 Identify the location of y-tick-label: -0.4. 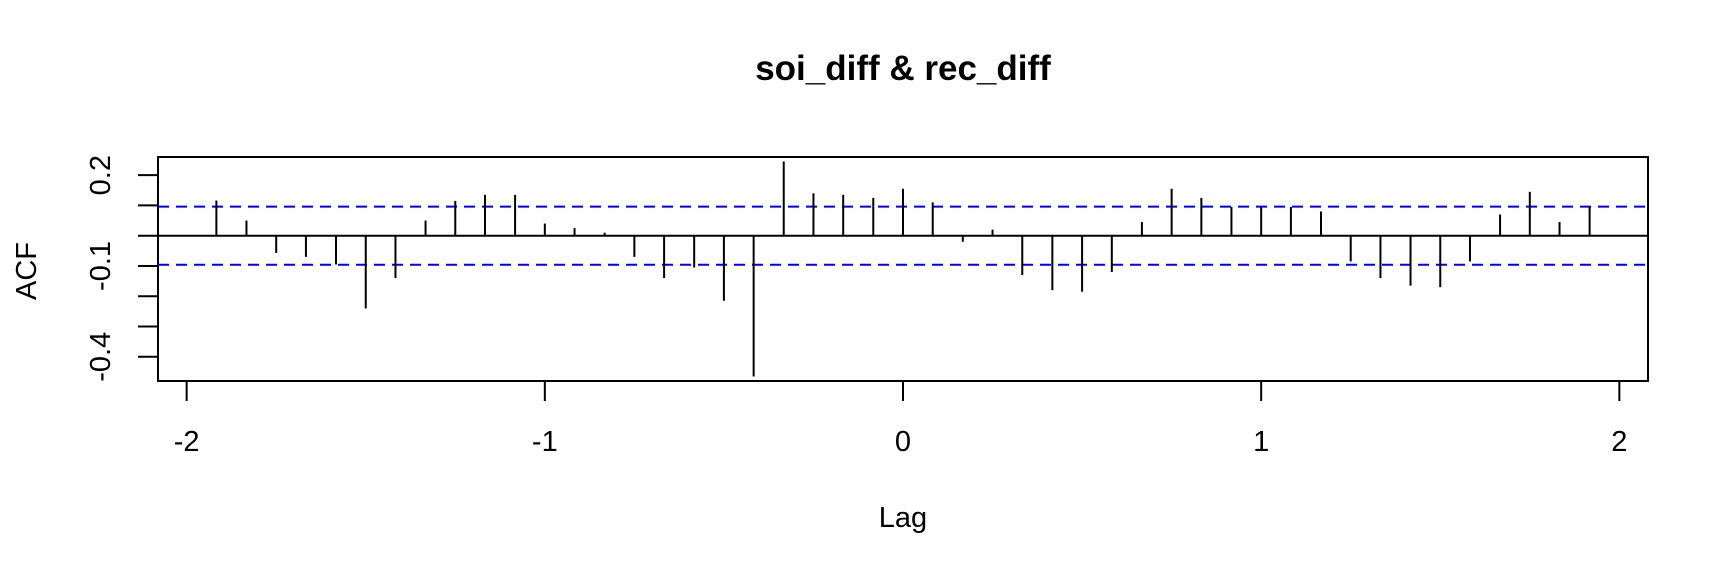
(101, 357).